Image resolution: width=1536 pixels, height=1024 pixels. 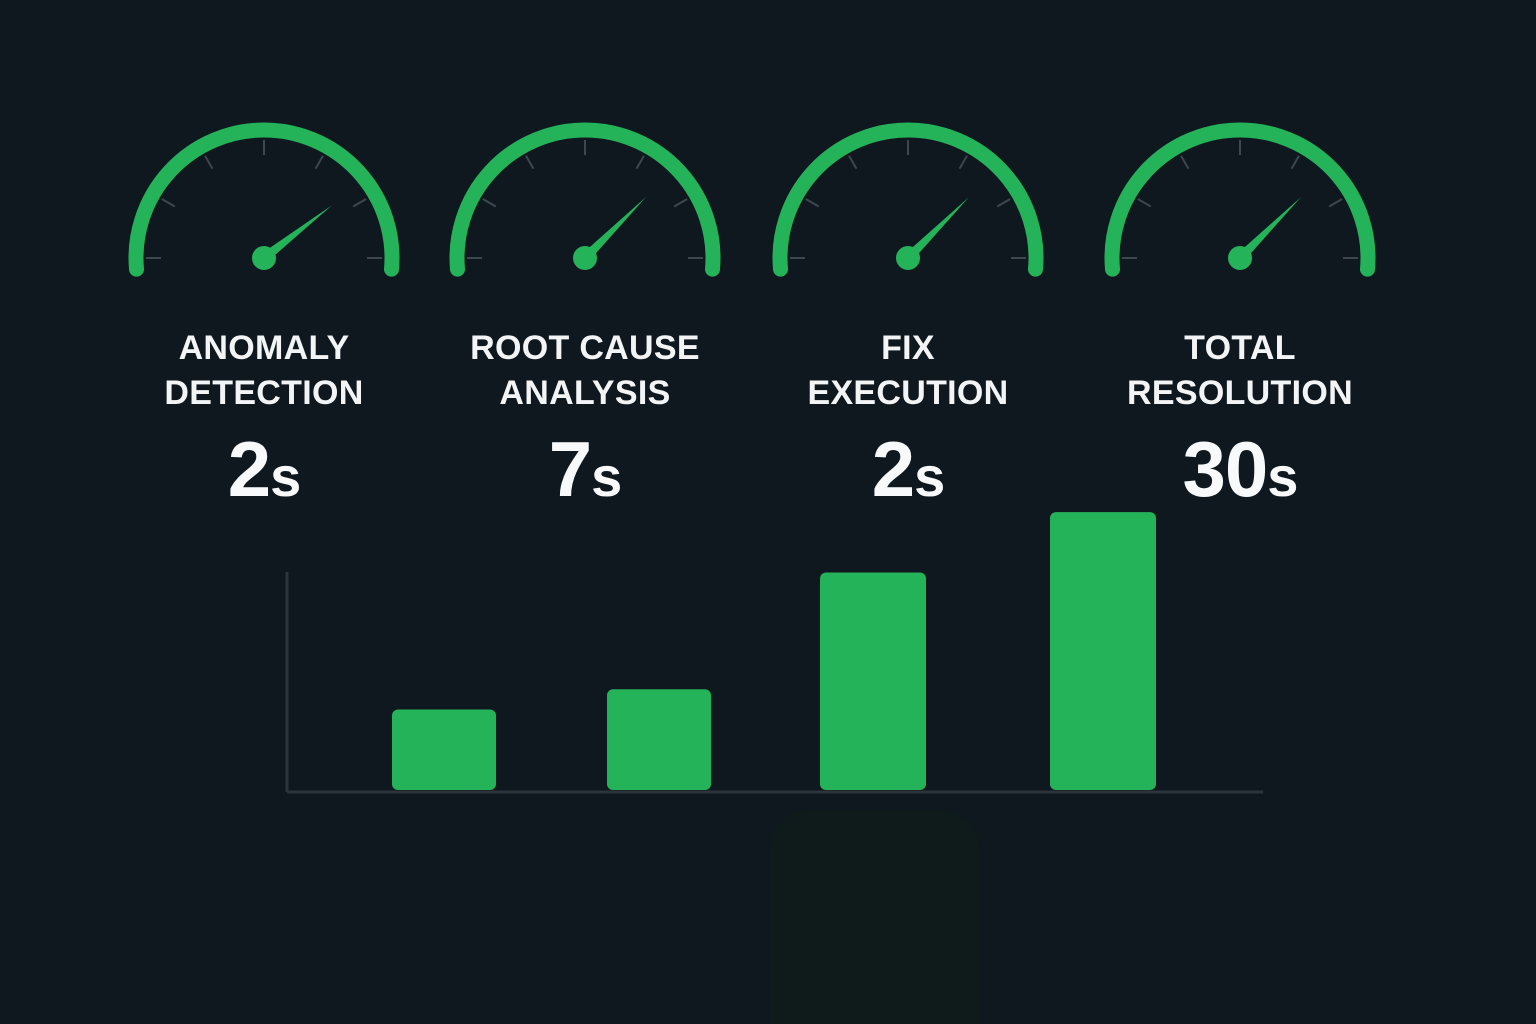 I want to click on metric-label: TOTAL RESOLUTION, so click(x=1240, y=370).